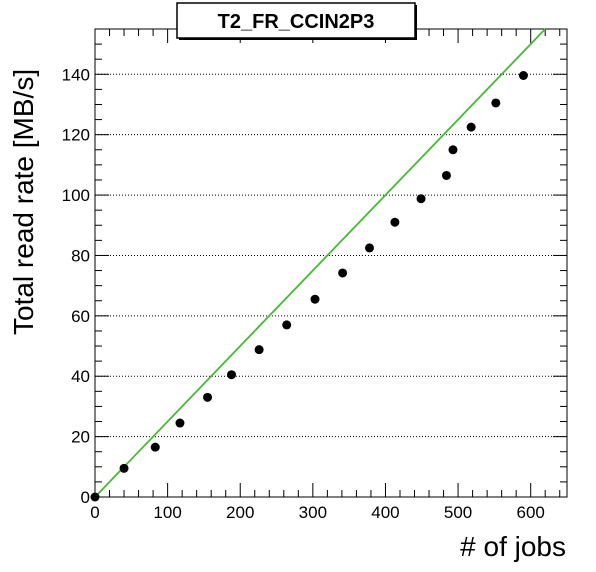  Describe the element at coordinates (313, 512) in the screenshot. I see `x-tick-label: 300` at that location.